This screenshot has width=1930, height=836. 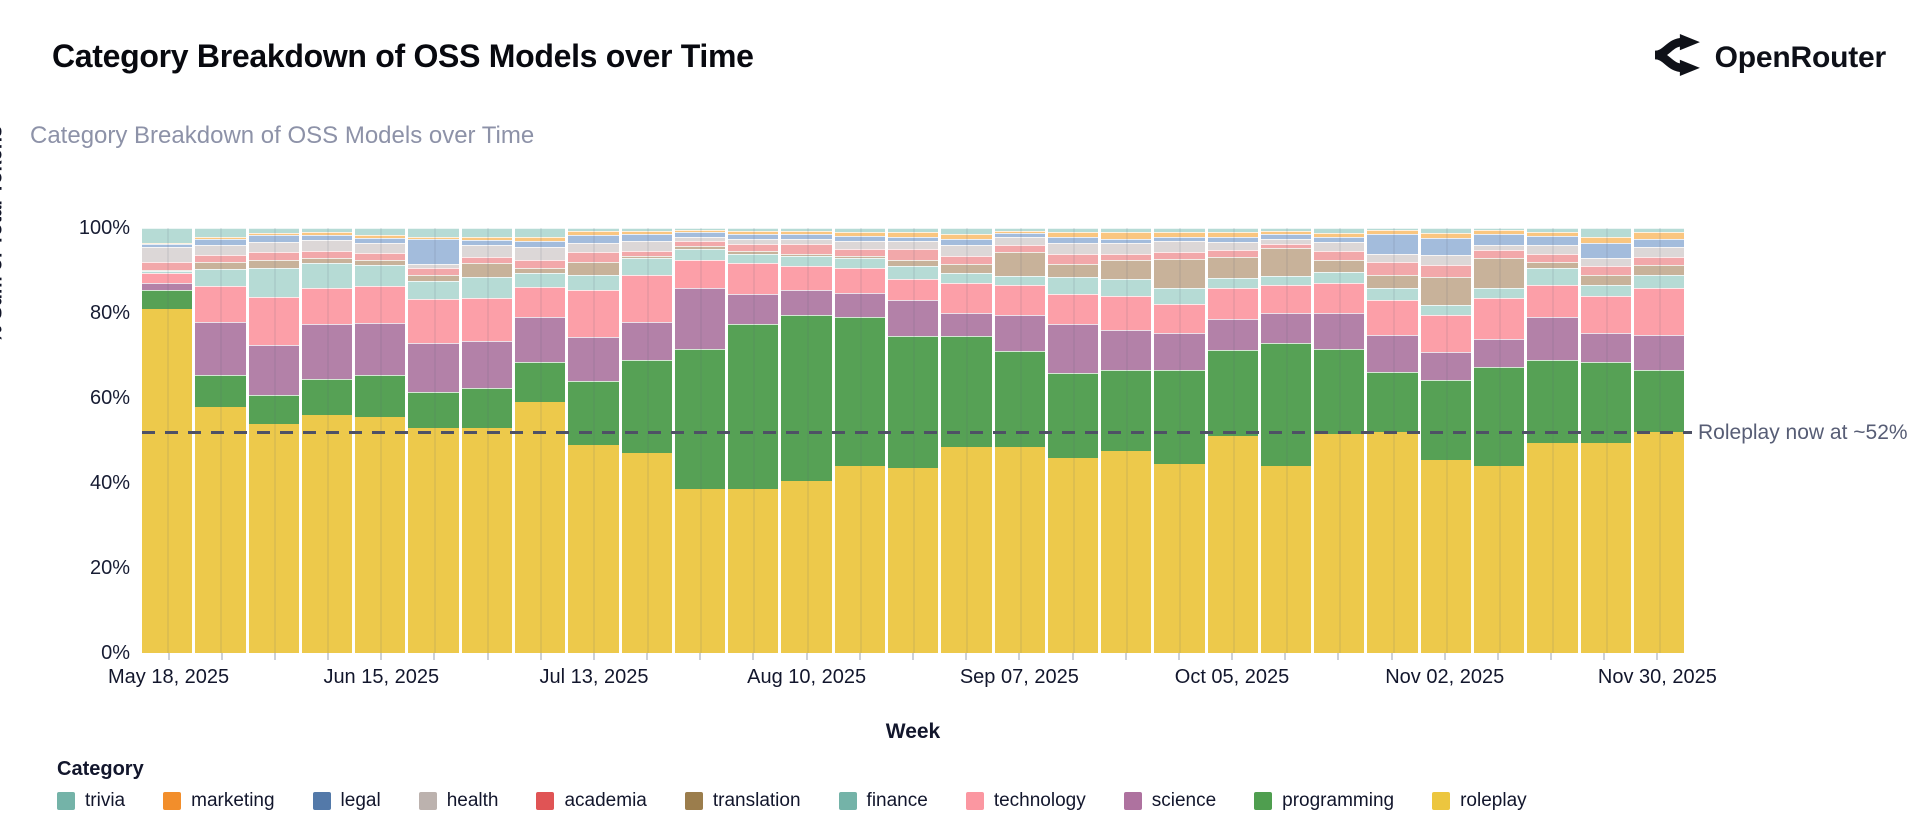 I want to click on bar-segment-trivia, so click(x=1605, y=232).